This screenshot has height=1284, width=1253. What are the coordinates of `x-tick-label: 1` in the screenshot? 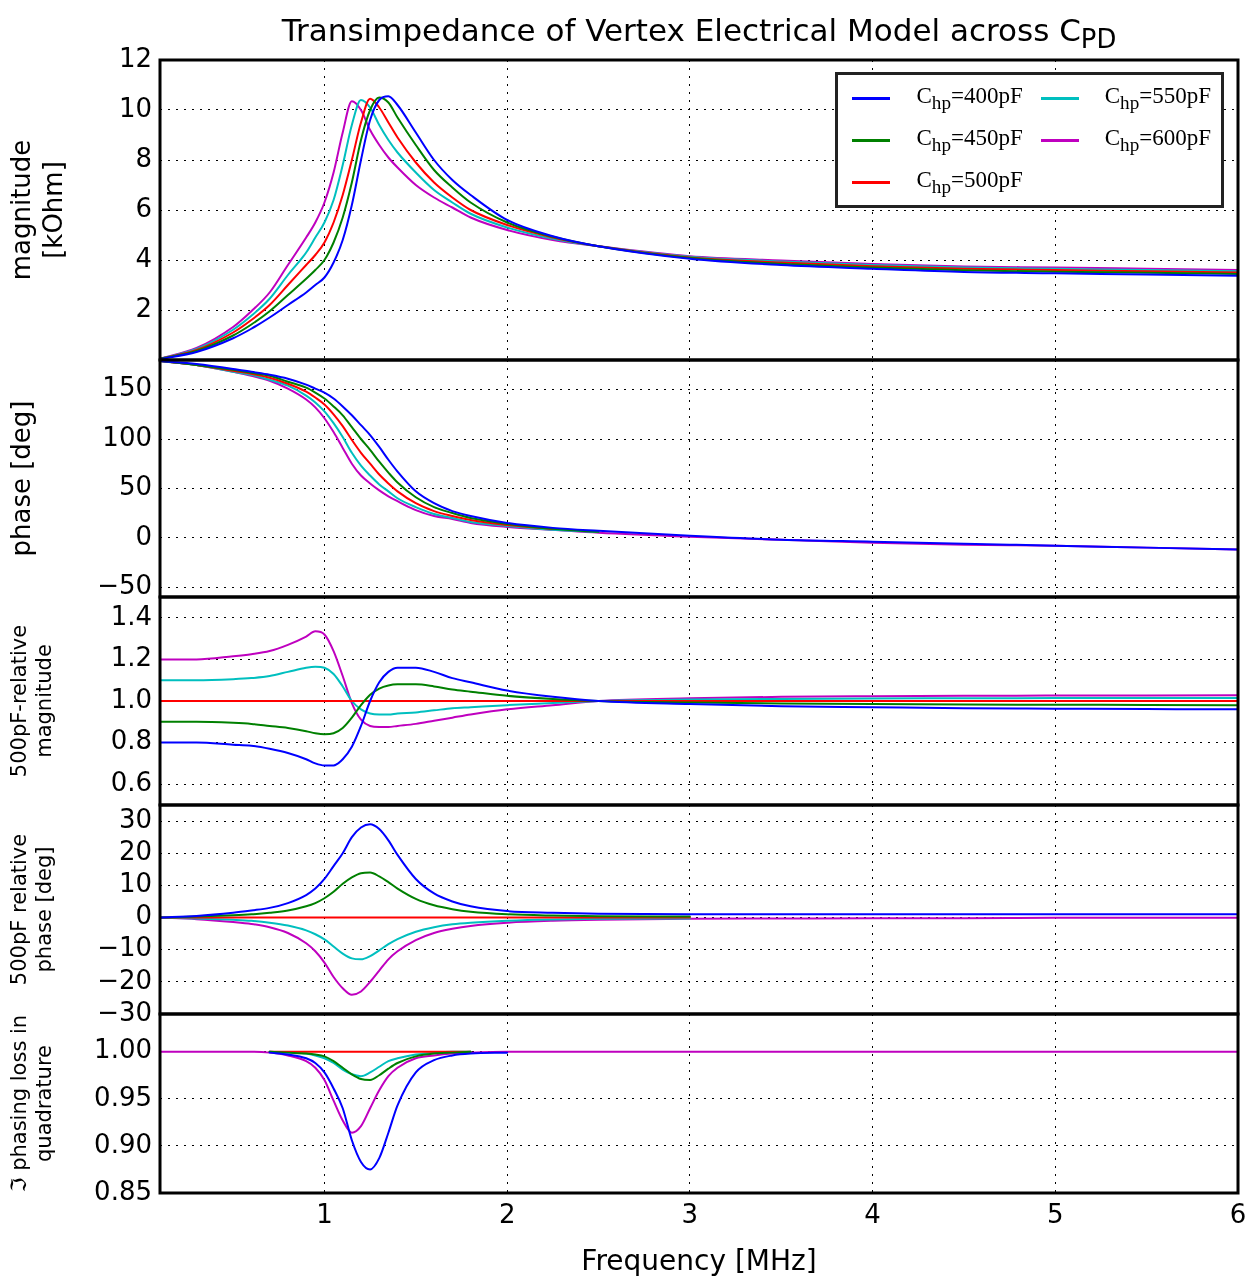 It's located at (324, 1214).